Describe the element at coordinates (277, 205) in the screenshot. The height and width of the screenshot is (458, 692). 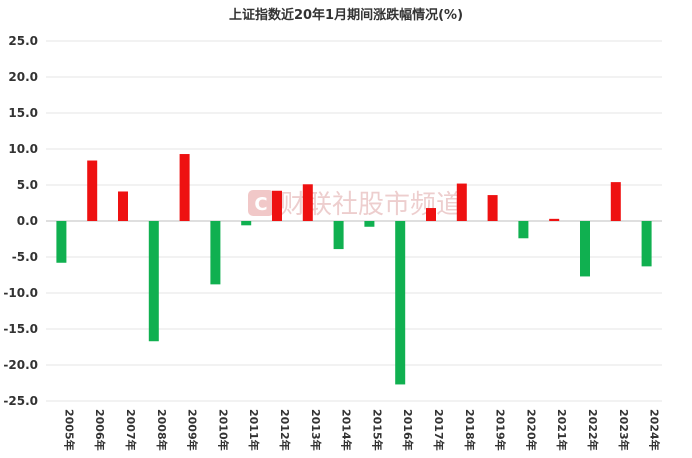
I see `bar-2012年` at that location.